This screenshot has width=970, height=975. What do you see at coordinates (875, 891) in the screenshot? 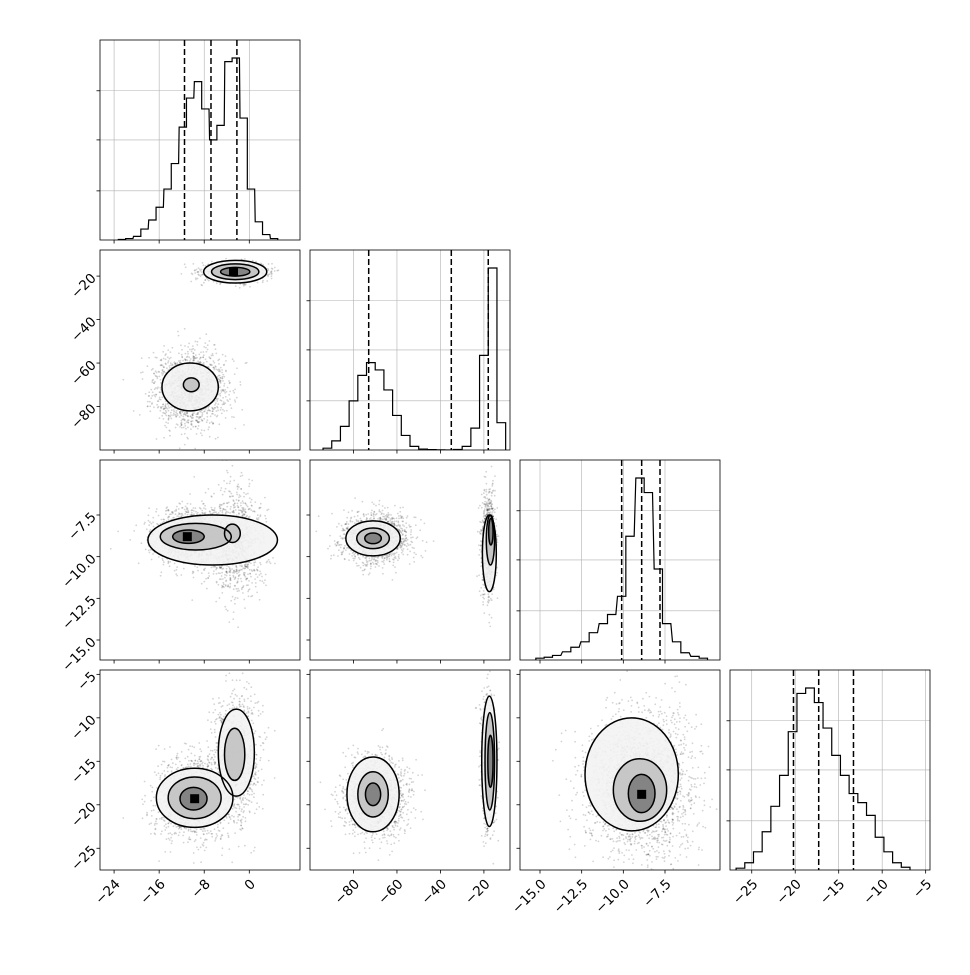
I see `x-tick-label: −10` at bounding box center [875, 891].